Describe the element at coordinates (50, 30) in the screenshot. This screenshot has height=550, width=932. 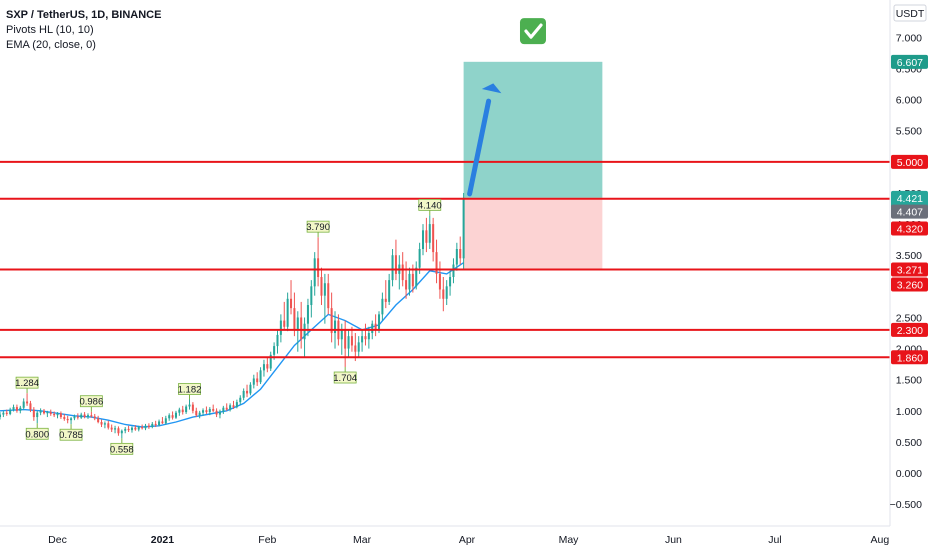
I see `legend-pivots: Pivots HL (10, 10)` at that location.